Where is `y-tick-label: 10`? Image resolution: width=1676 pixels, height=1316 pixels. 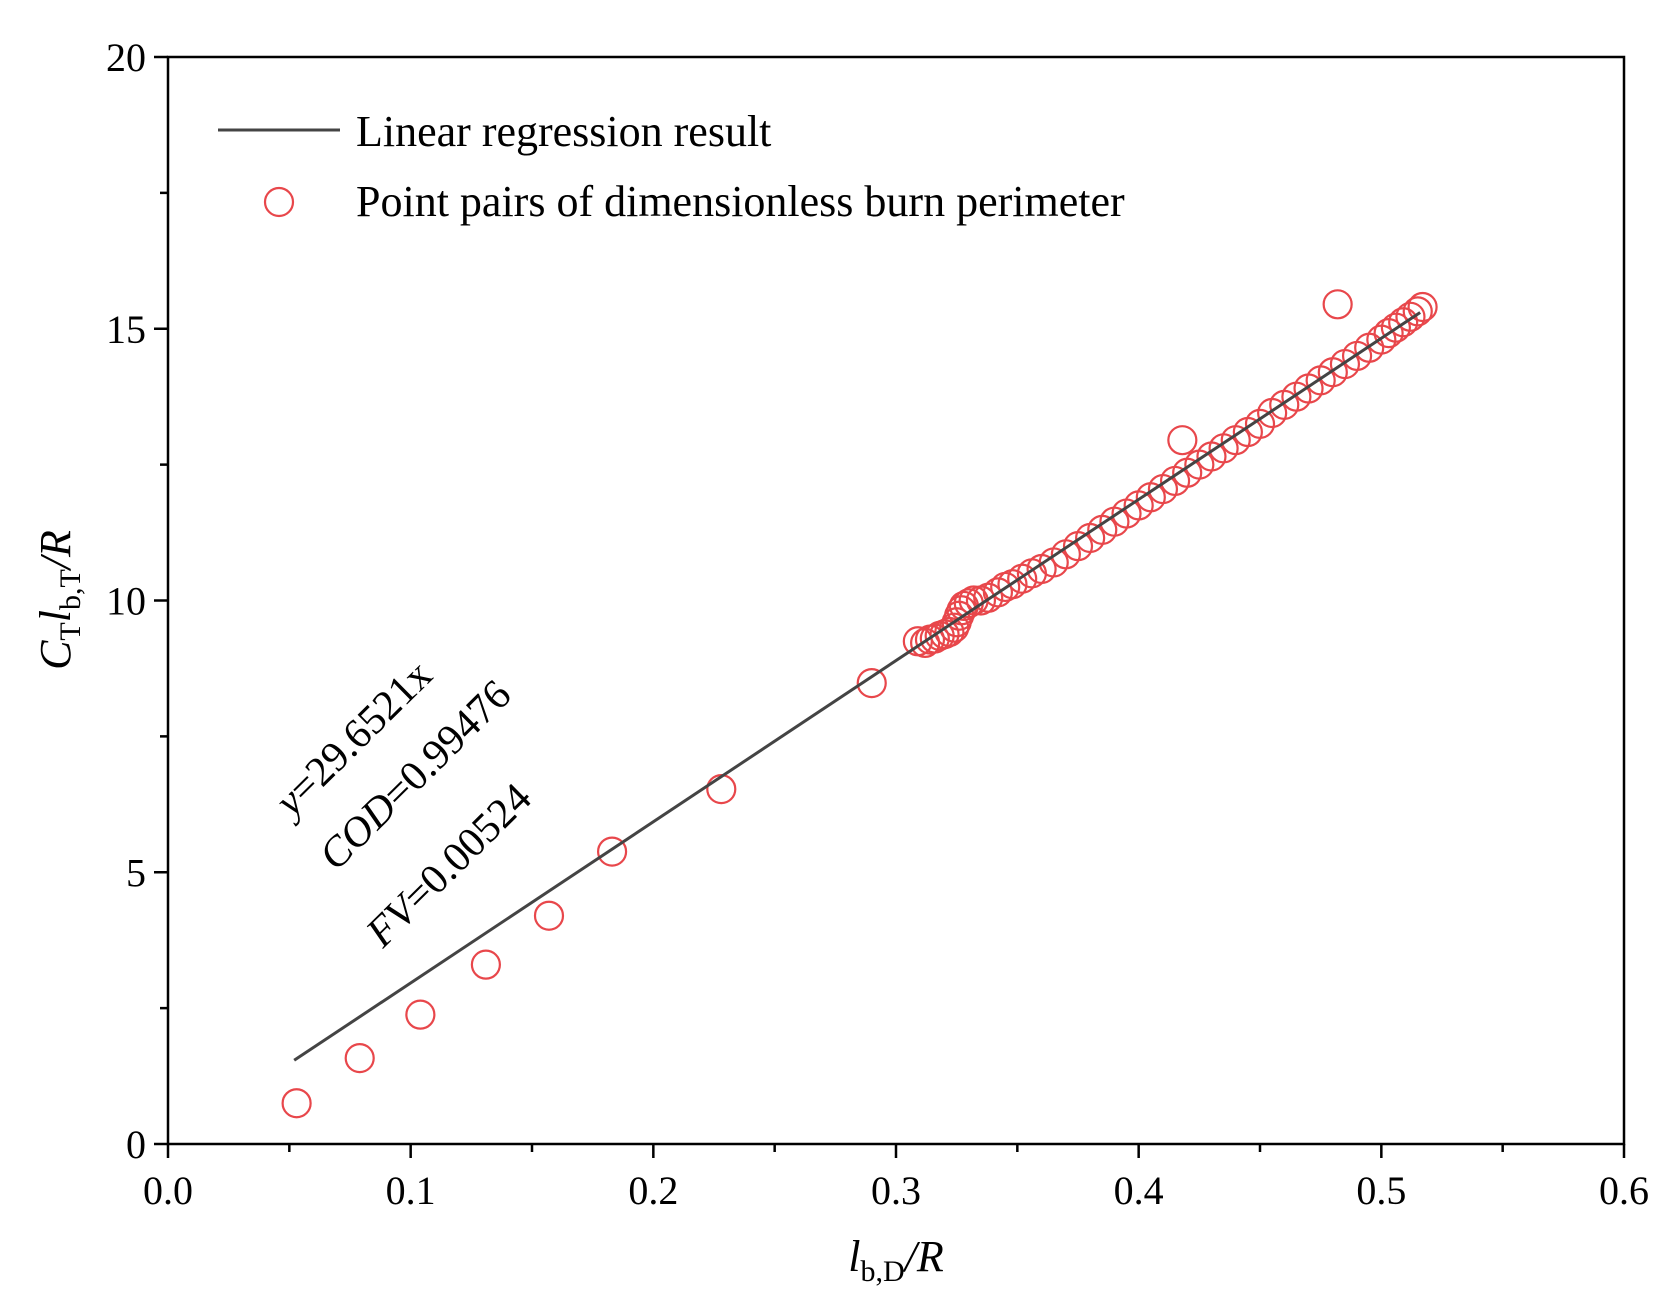
y-tick-label: 10 is located at coordinates (126, 601).